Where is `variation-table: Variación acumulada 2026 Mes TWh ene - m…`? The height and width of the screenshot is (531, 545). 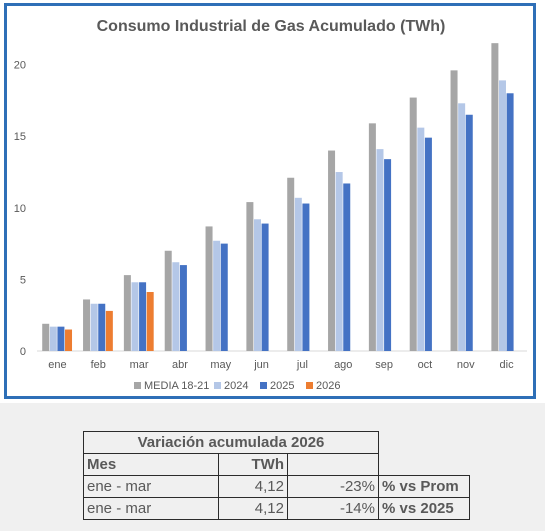
variation-table: Variación acumulada 2026 Mes TWh ene - m… is located at coordinates (276, 475).